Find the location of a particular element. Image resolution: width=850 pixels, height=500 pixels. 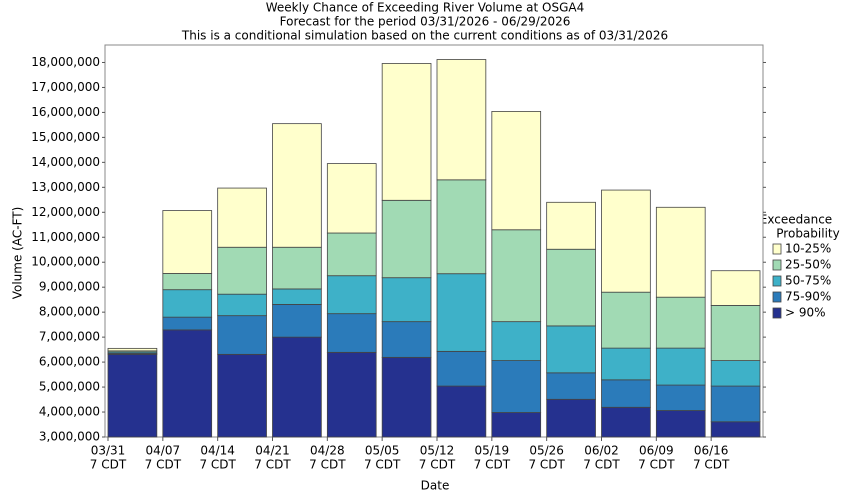

x-tick-label: 06/16 is located at coordinates (711, 451).